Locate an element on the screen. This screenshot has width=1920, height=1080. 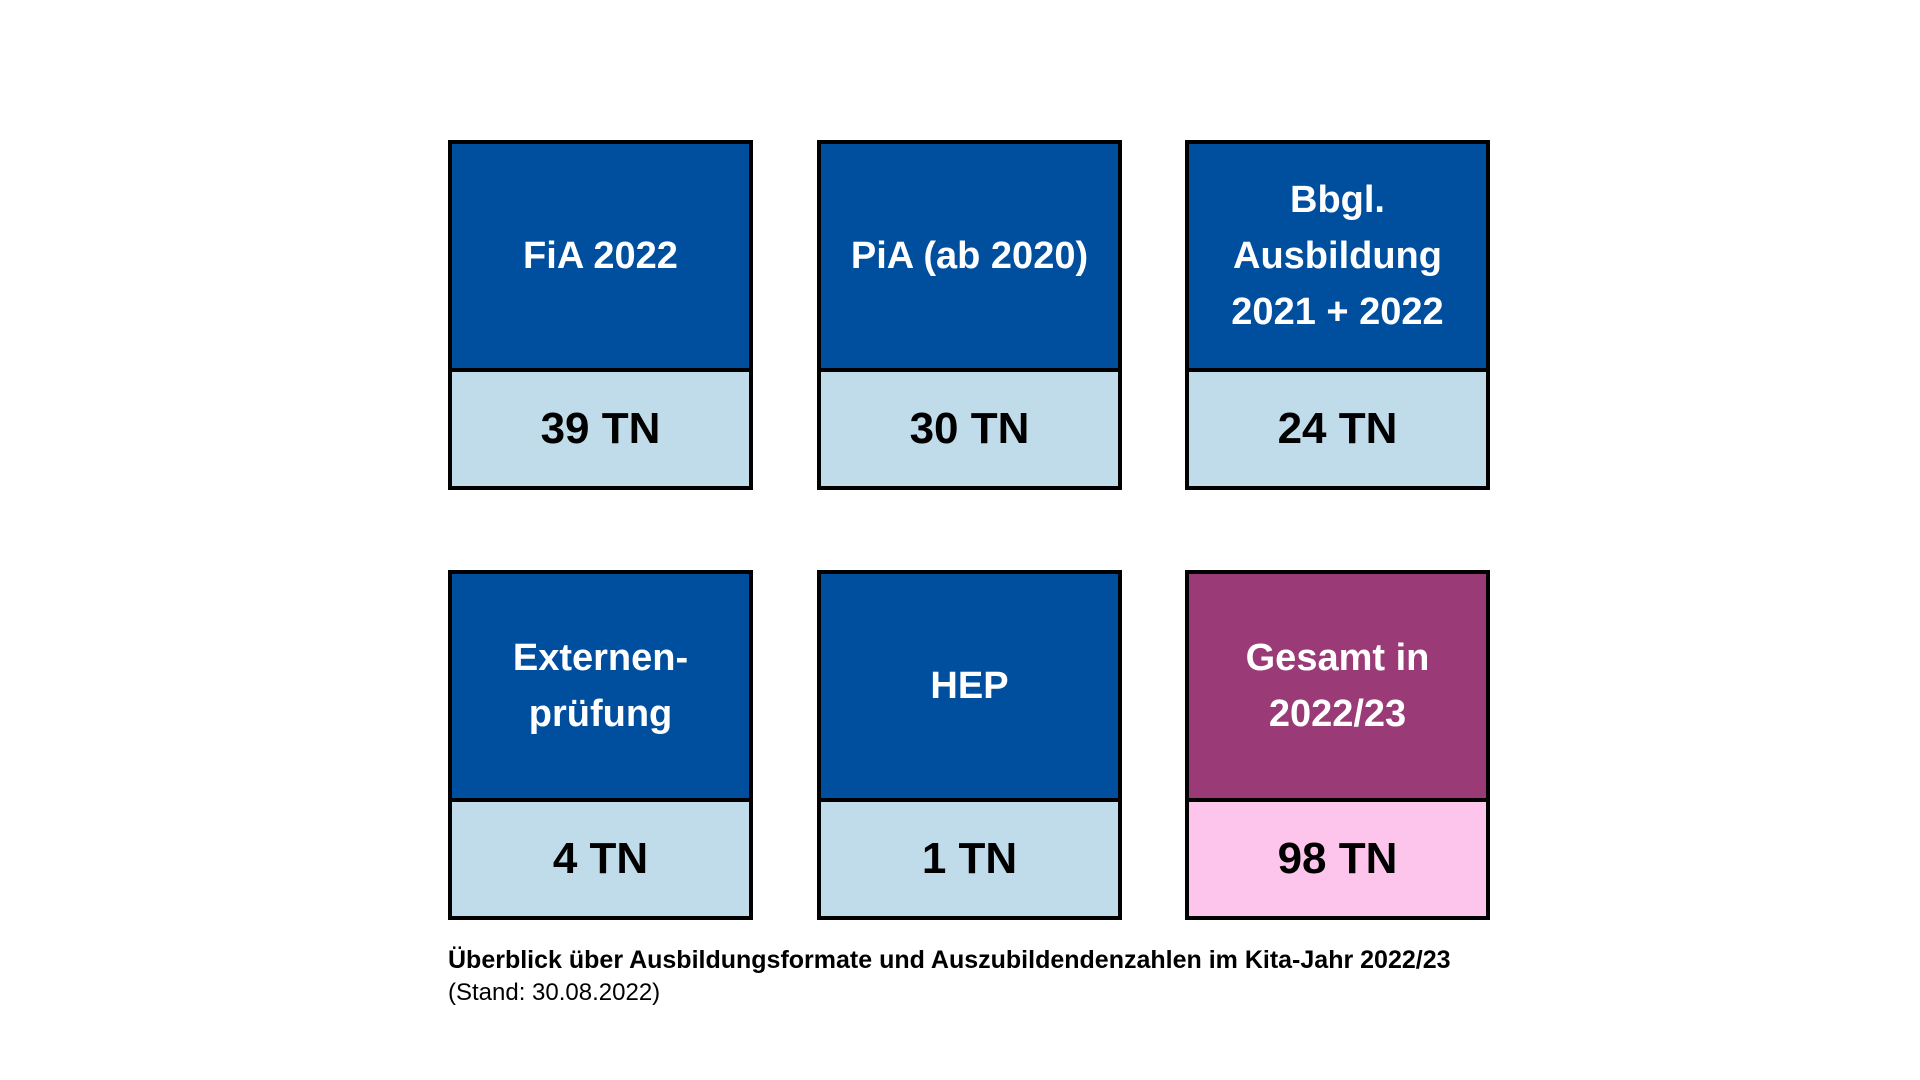
card-value: 98 TN is located at coordinates (1337, 859).